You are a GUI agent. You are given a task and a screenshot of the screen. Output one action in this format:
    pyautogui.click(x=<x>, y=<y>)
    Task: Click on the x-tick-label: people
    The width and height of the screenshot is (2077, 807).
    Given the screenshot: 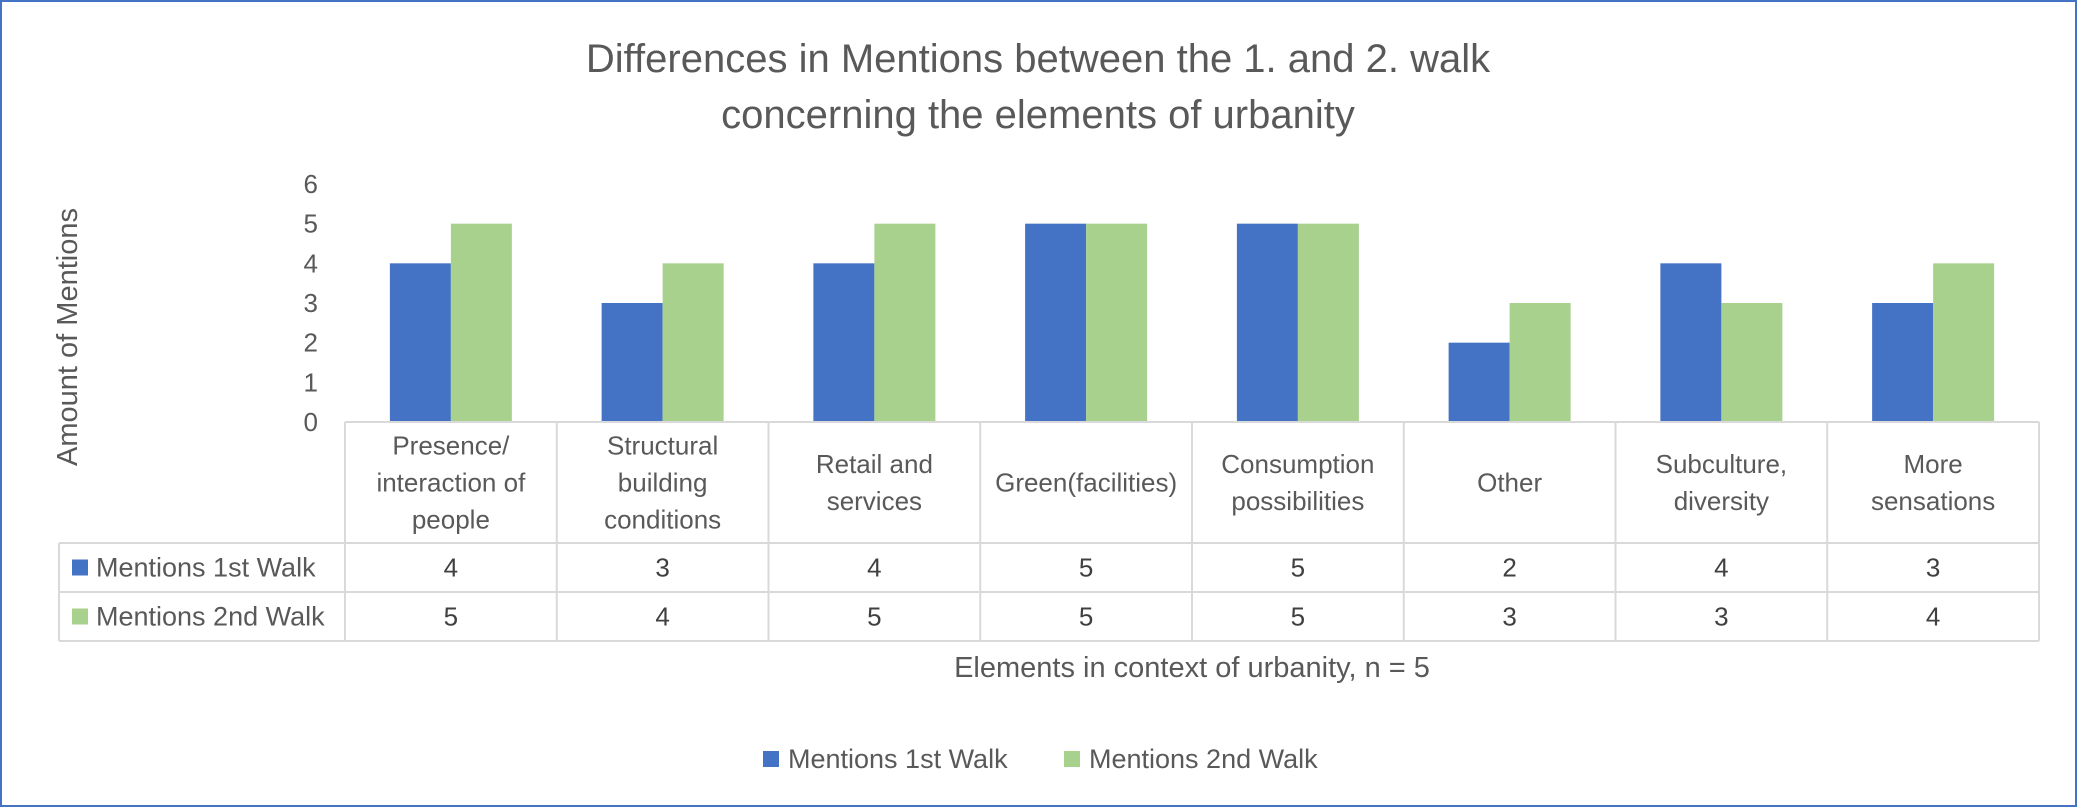 What is the action you would take?
    pyautogui.click(x=451, y=520)
    